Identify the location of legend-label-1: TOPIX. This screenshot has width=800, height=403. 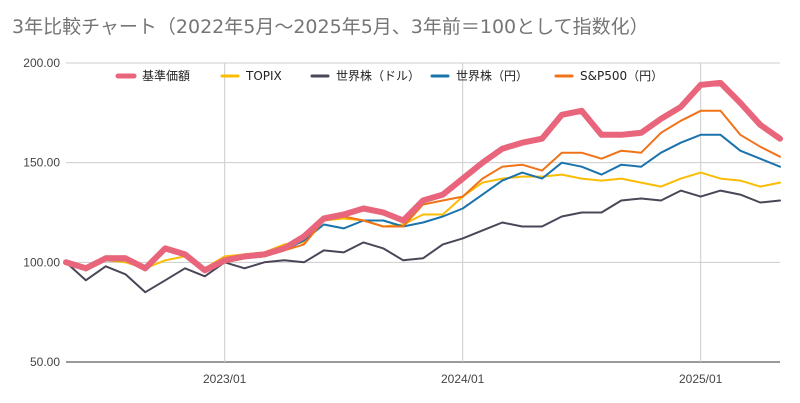
(263, 76).